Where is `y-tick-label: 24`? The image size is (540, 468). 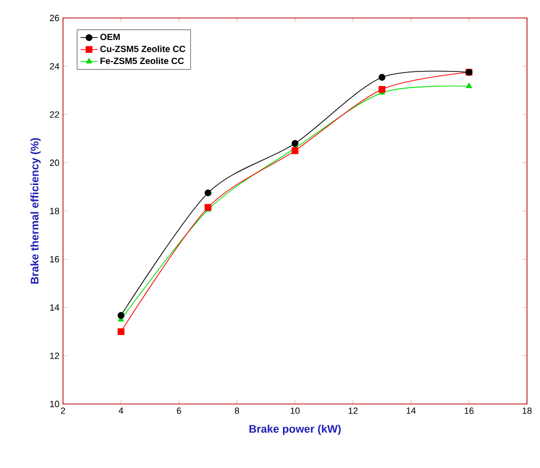 y-tick-label: 24 is located at coordinates (55, 66).